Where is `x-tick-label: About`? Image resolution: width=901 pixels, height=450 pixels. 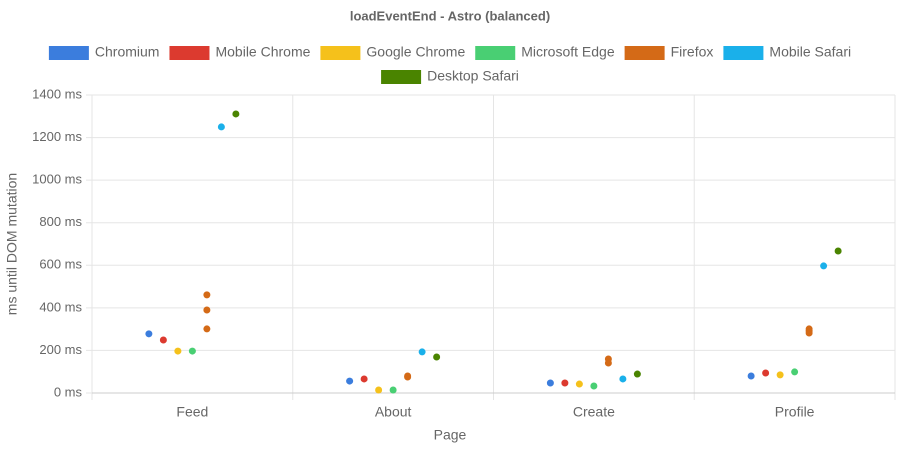 x-tick-label: About is located at coordinates (393, 412).